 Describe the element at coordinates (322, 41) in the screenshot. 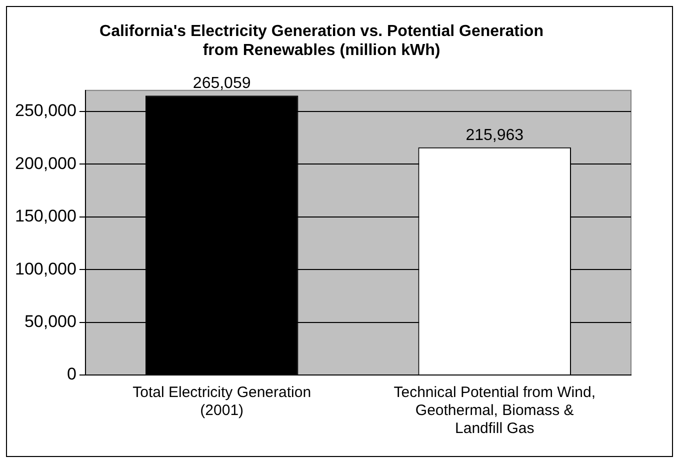

I see `chart-title: California's Electricity Generation vs. Potential Generation from Renewables (million kWh)` at that location.